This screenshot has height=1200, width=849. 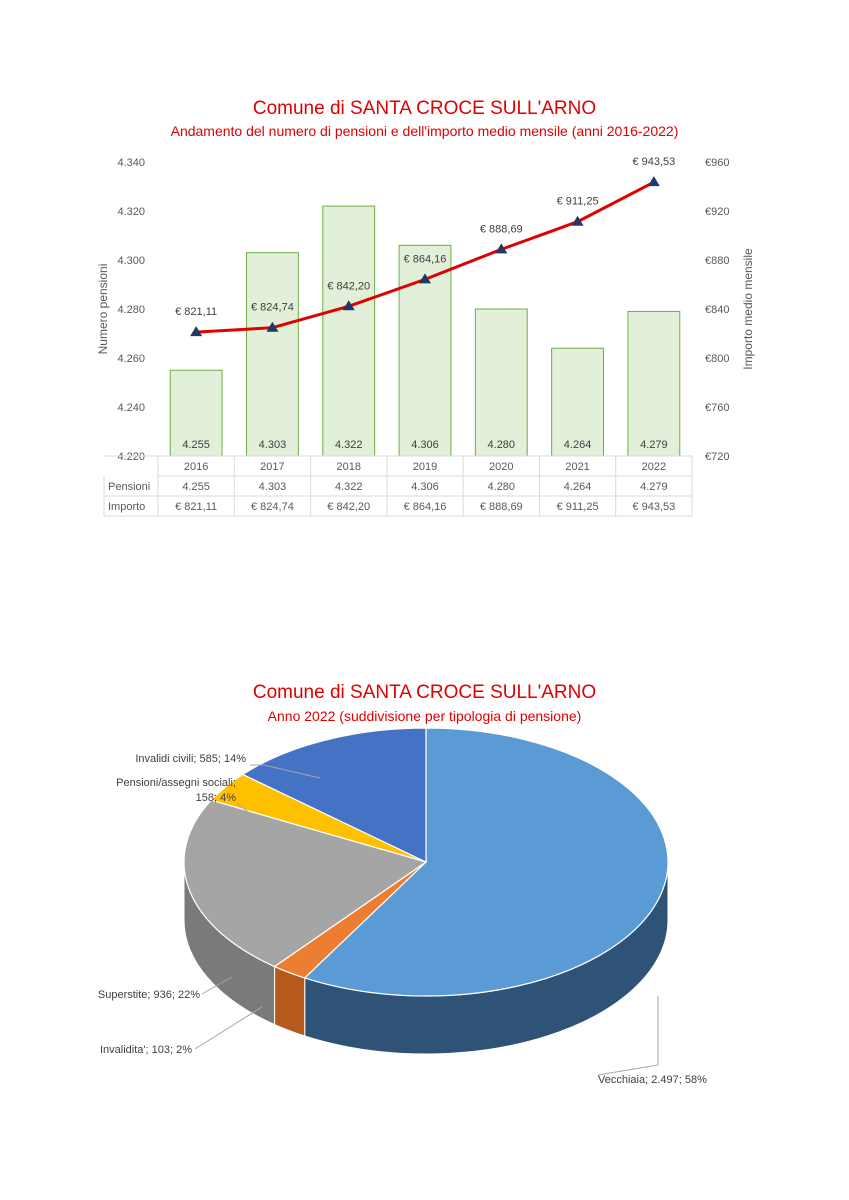 What do you see at coordinates (425, 445) in the screenshot?
I see `bar-data-label: 4.306` at bounding box center [425, 445].